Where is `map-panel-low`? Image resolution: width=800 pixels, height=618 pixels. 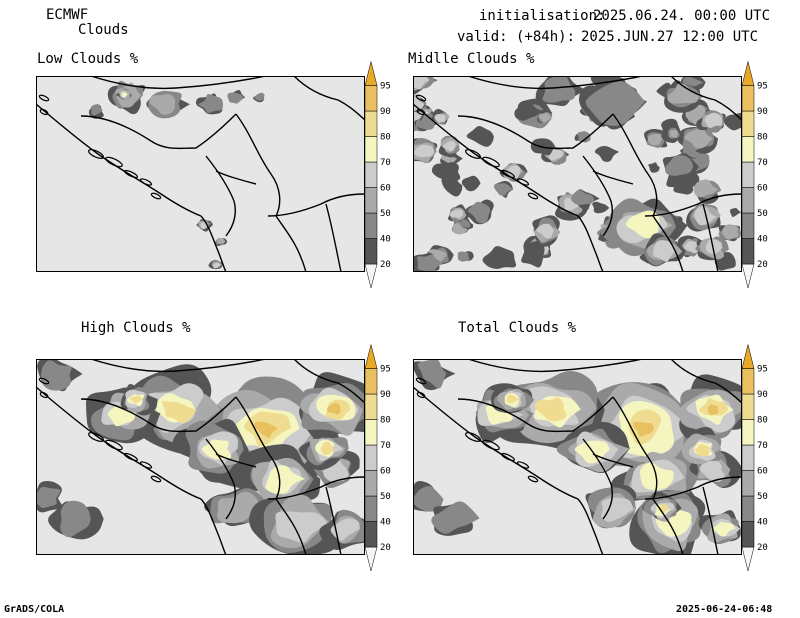 map-panel-low is located at coordinates (200, 174).